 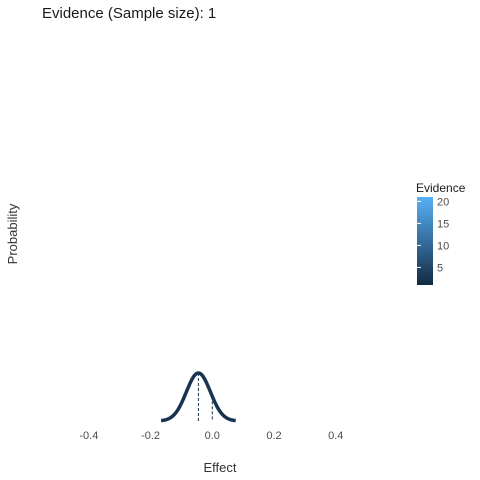 I want to click on legend-tick-label: 5, so click(x=440, y=268).